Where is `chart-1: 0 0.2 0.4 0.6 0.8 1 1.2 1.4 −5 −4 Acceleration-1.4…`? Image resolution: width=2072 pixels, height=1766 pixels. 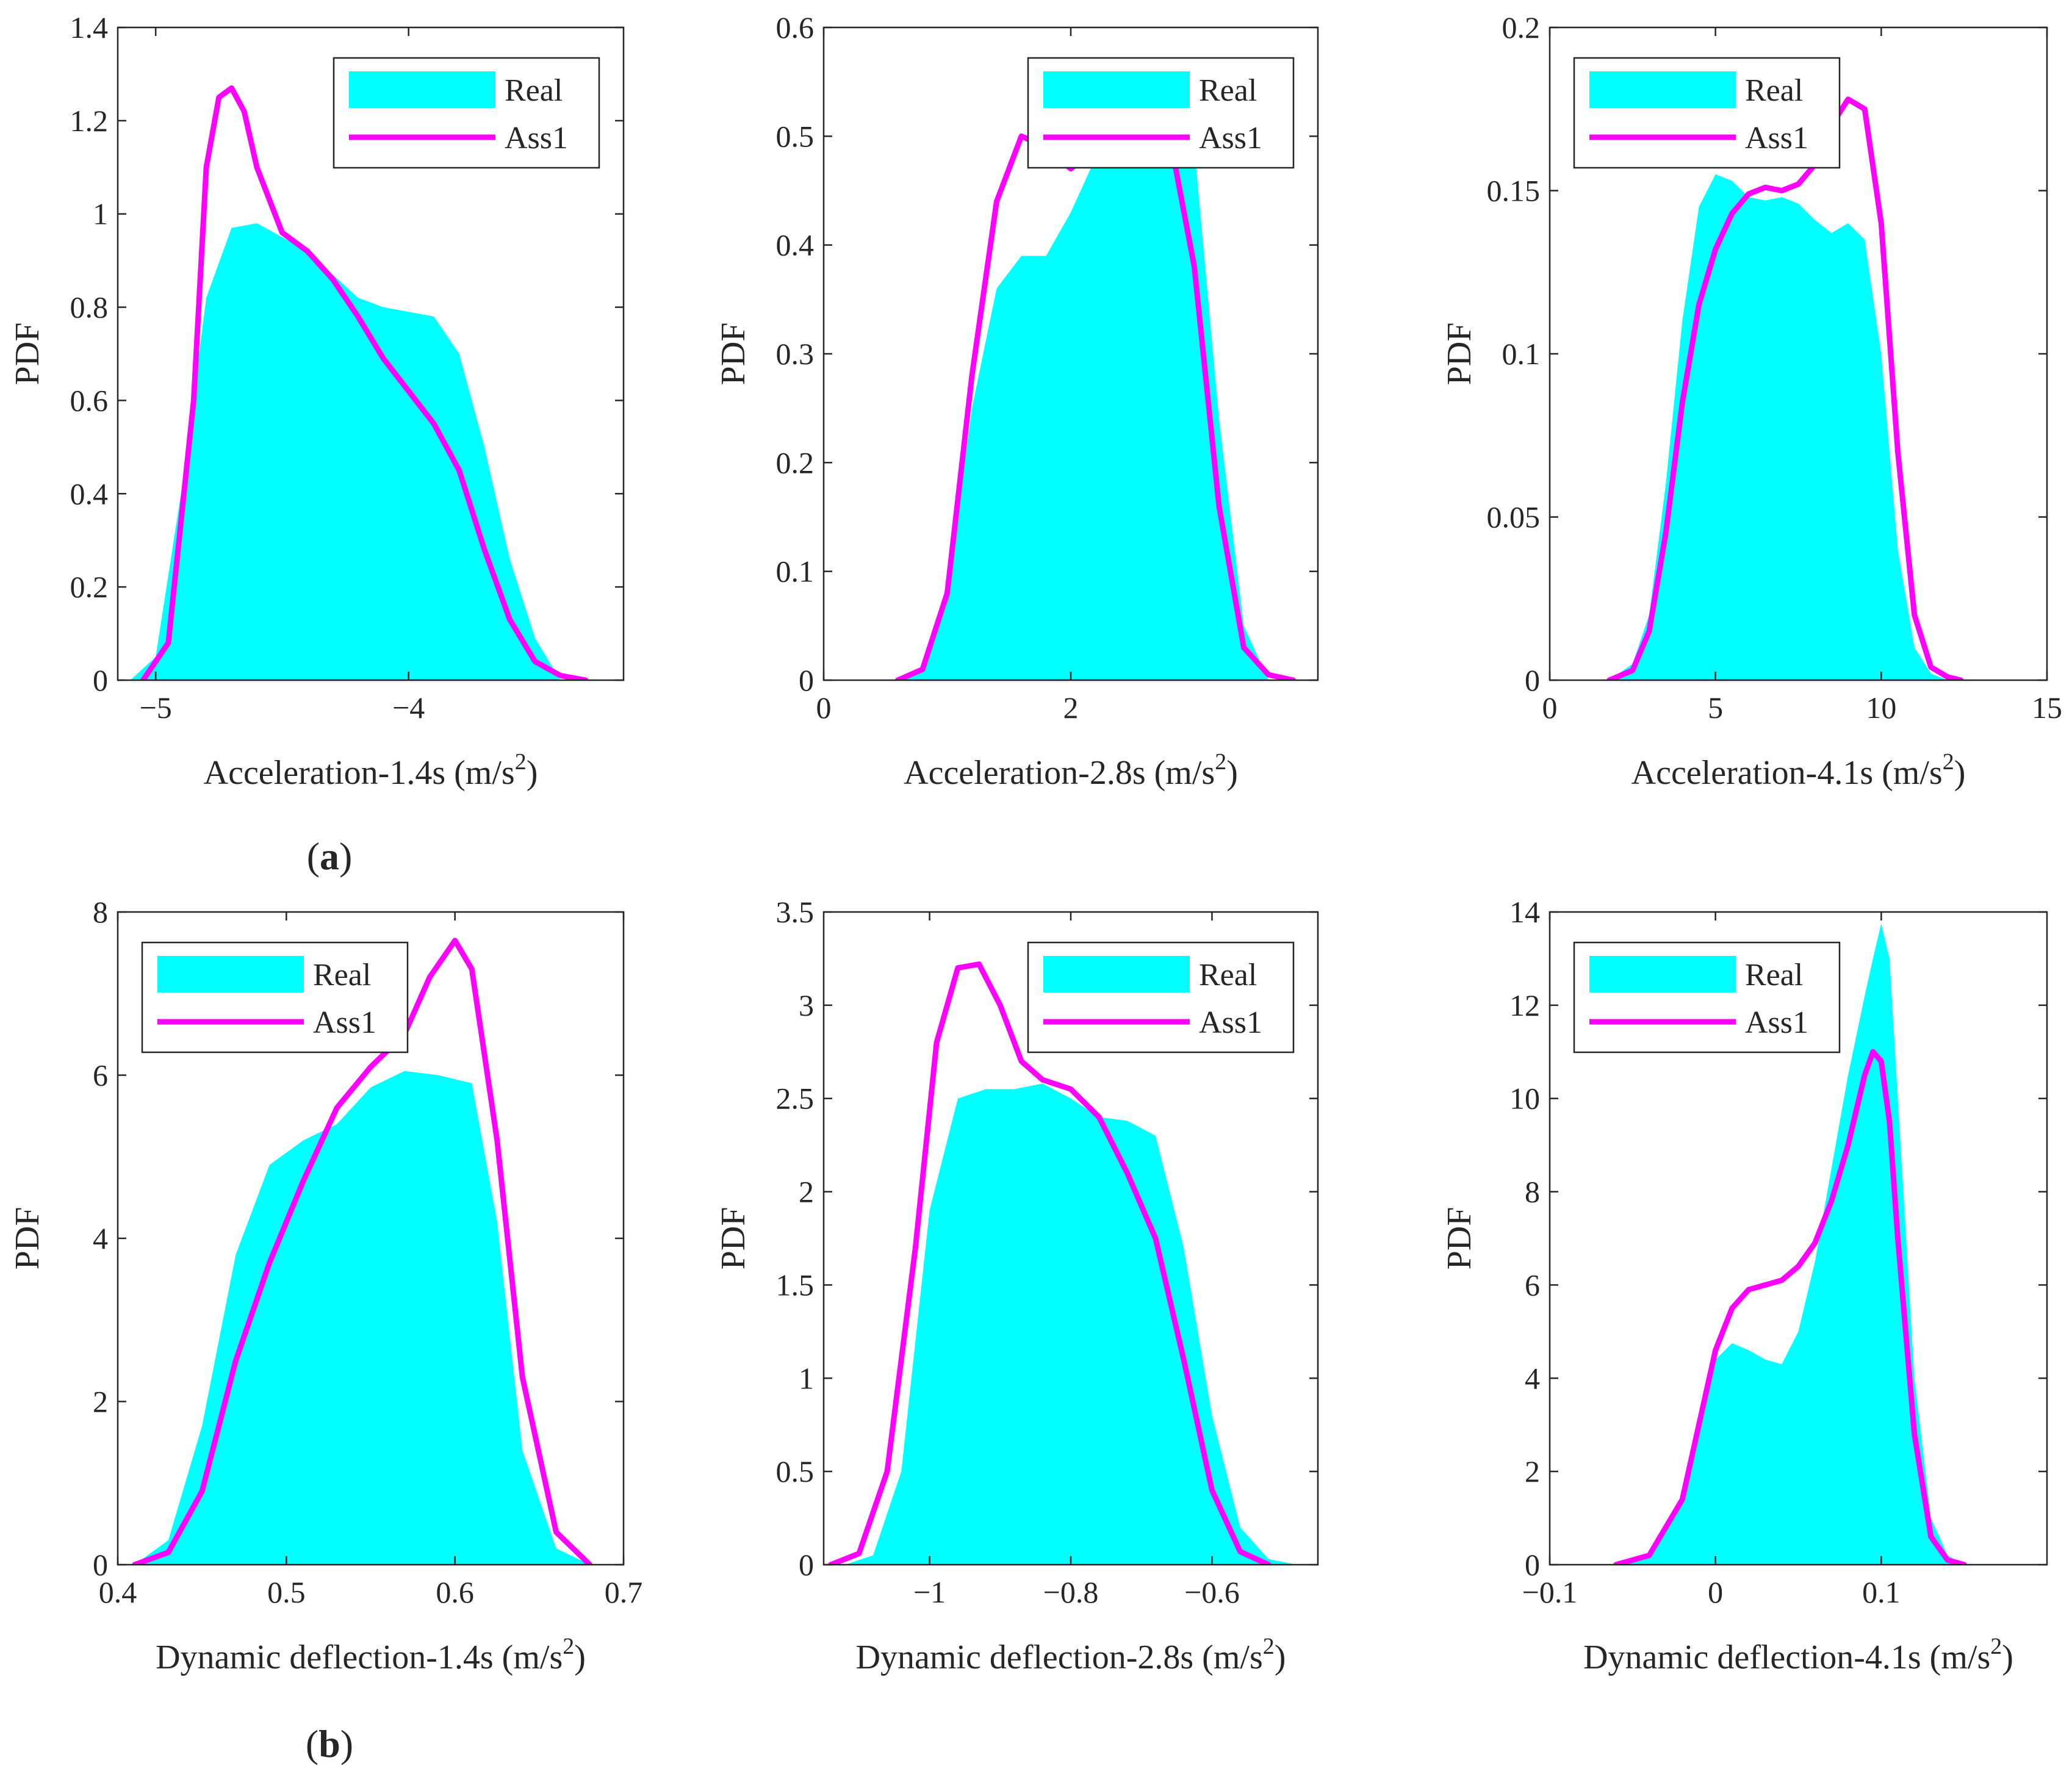 chart-1: 0 0.2 0.4 0.6 0.8 1 1.2 1.4 −5 −4 Acceleration-1.4… is located at coordinates (317, 401).